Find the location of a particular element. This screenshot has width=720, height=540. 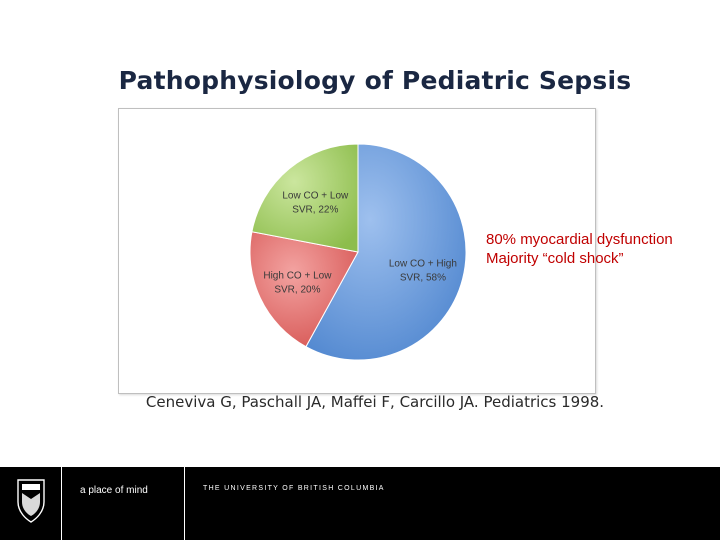

ubc-crest-icon is located at coordinates (31, 501).